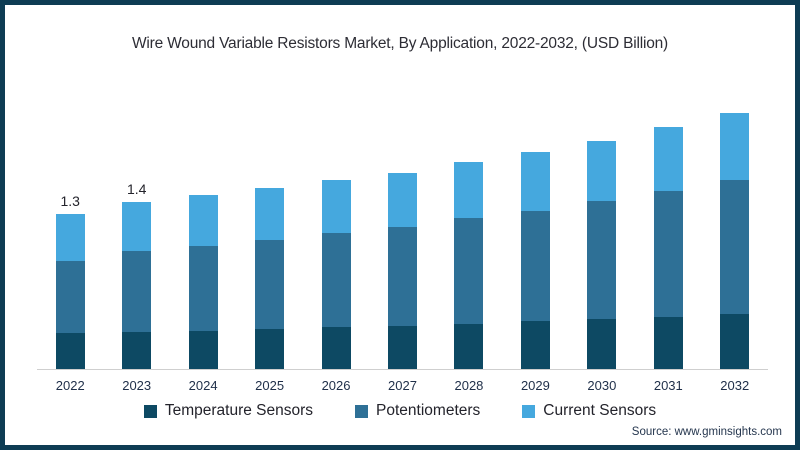  I want to click on bar-2030-temperature-sensors-segment, so click(602, 344).